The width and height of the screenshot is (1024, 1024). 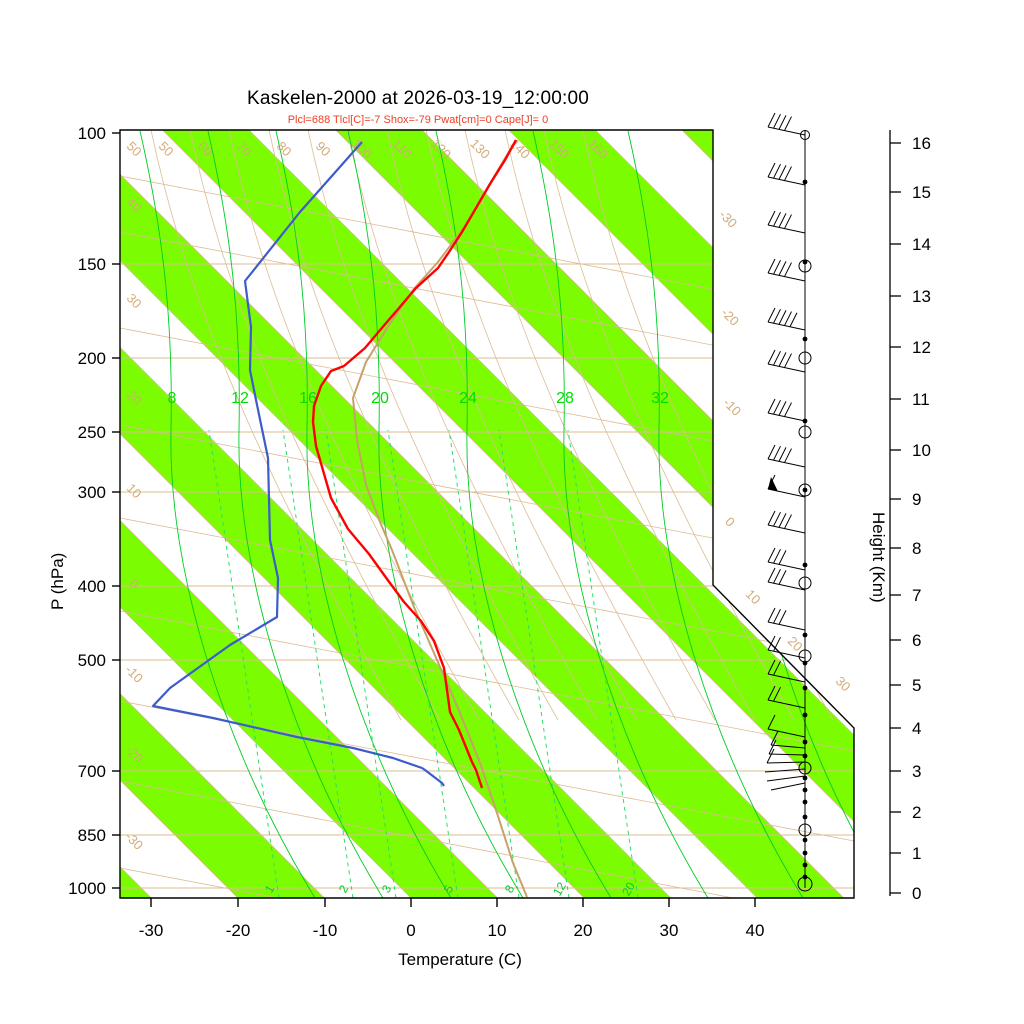 What do you see at coordinates (418, 98) in the screenshot?
I see `chart-title: Kaskelen-2000 at 2026-03-19_12:00:00` at bounding box center [418, 98].